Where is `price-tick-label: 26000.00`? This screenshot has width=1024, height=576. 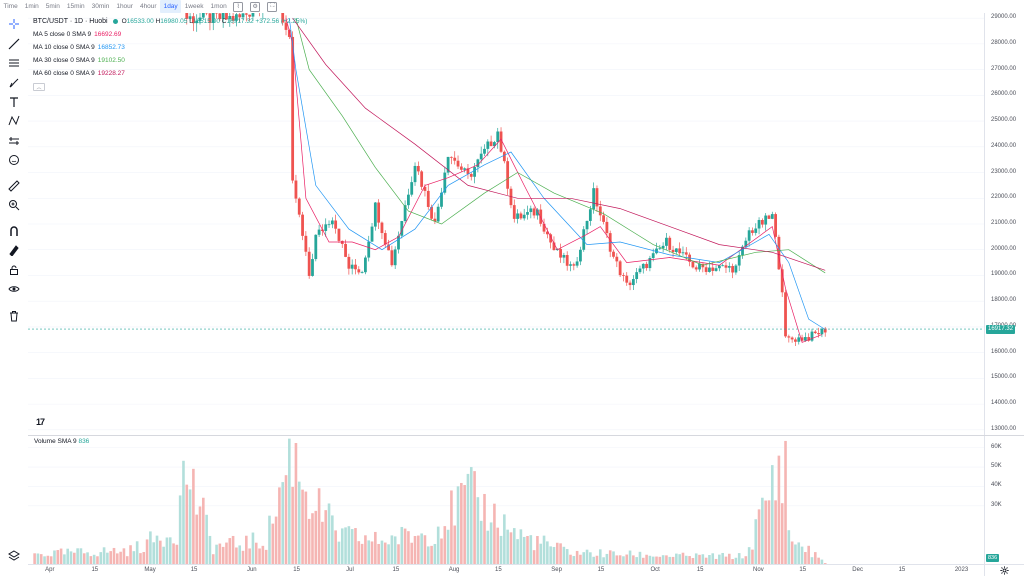 price-tick-label: 26000.00 is located at coordinates (1004, 94).